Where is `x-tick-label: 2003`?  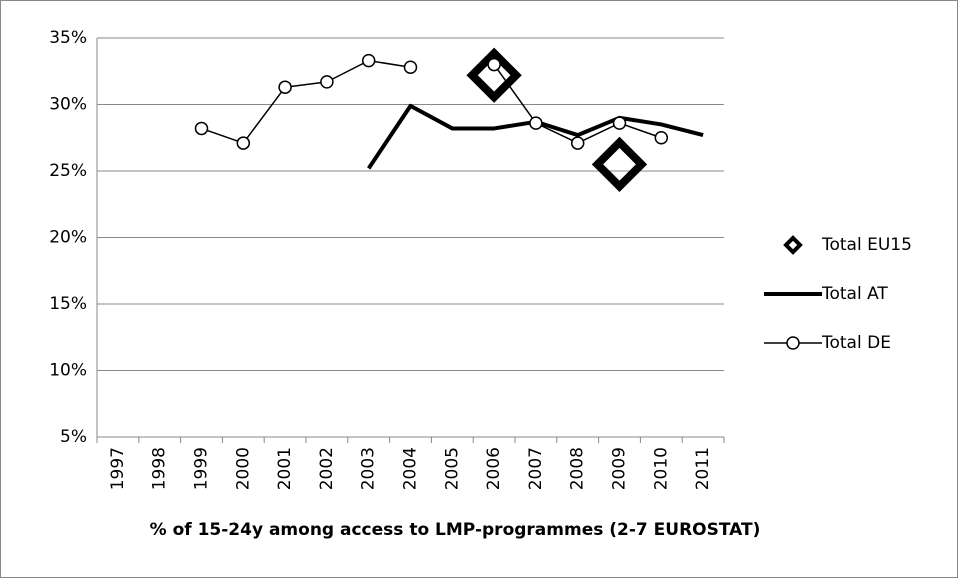 x-tick-label: 2003 is located at coordinates (369, 468).